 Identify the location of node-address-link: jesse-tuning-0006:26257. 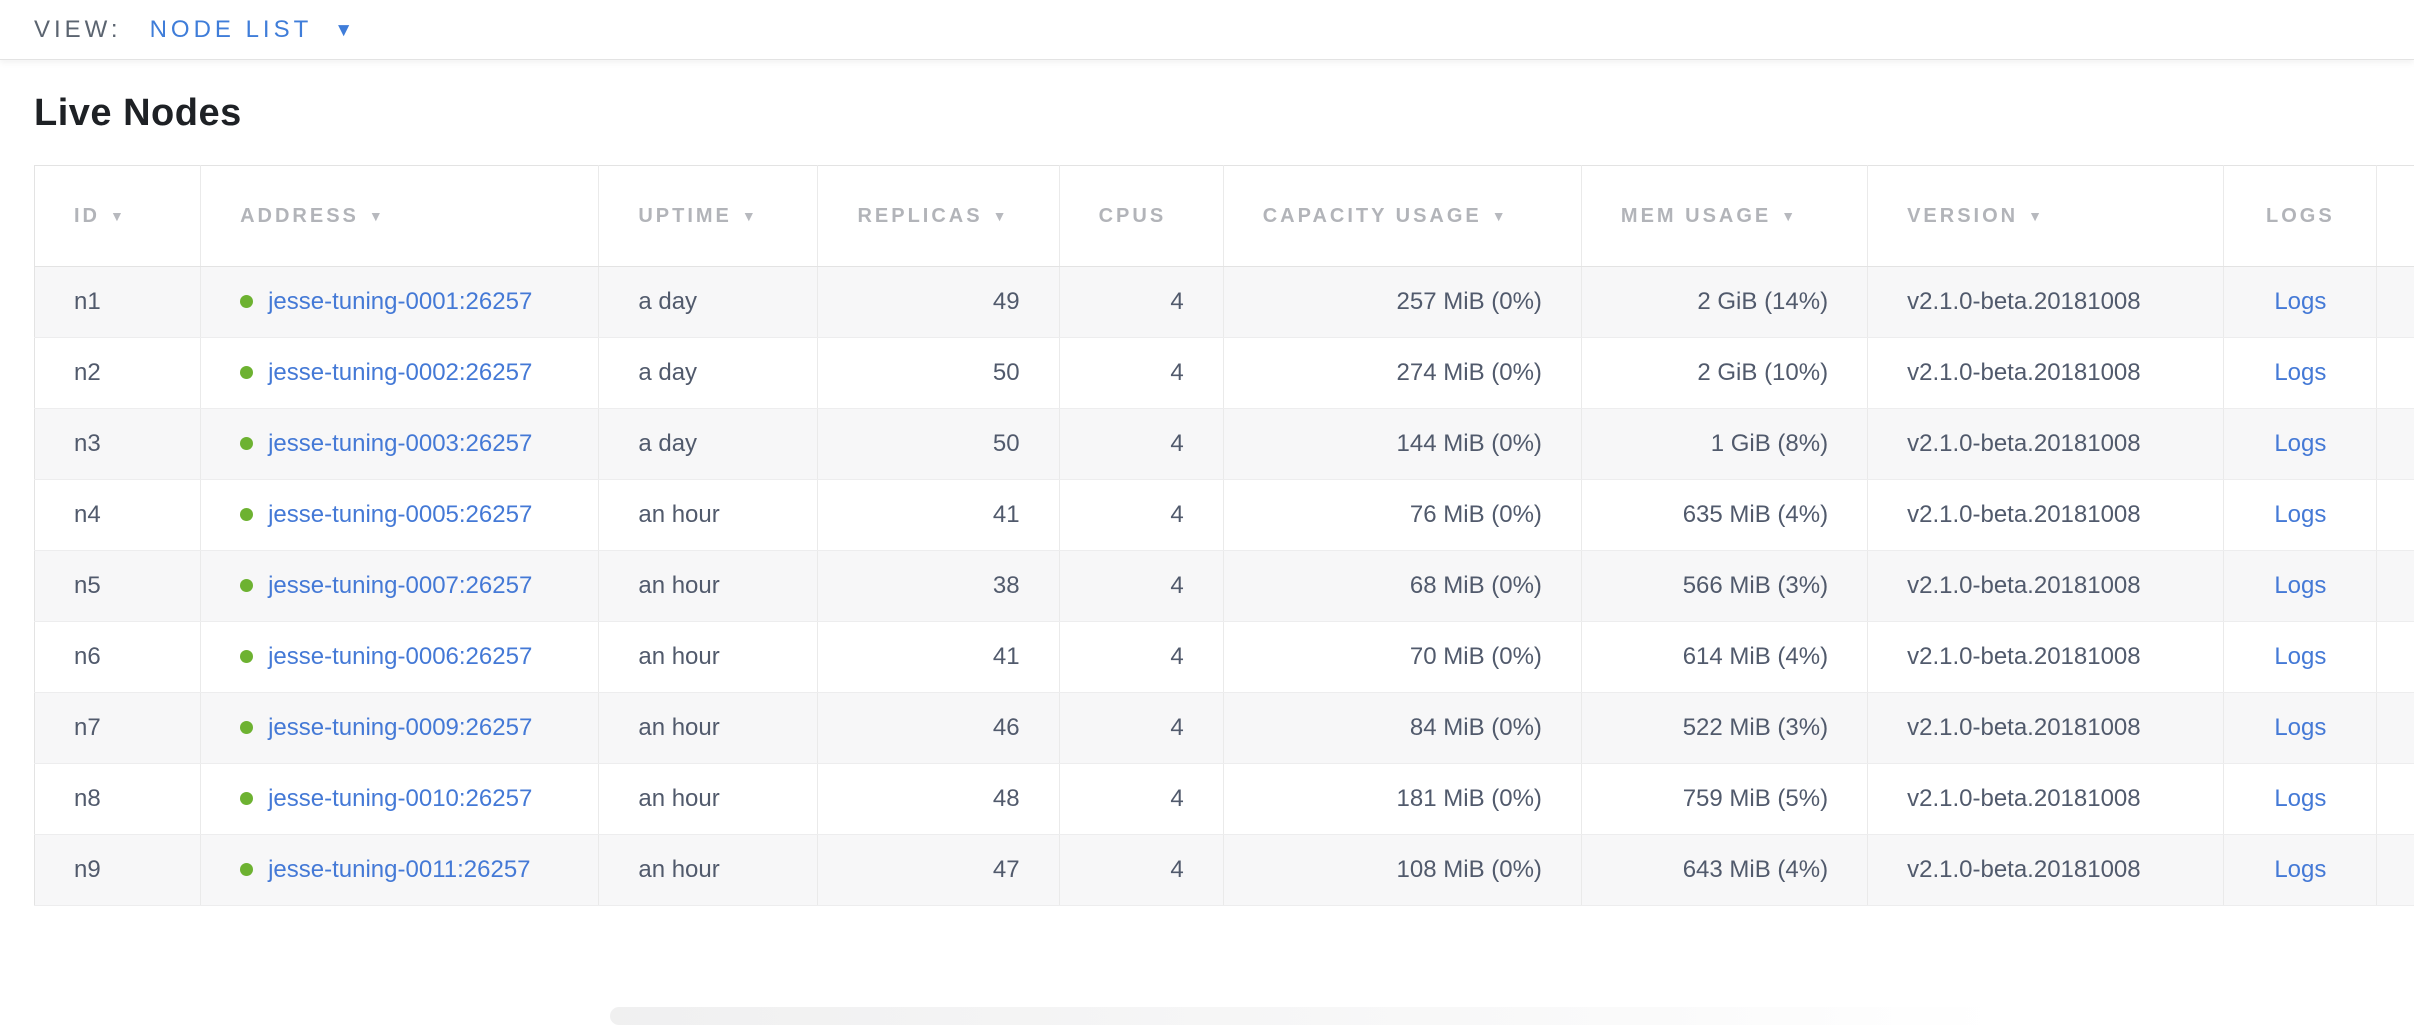
(400, 656).